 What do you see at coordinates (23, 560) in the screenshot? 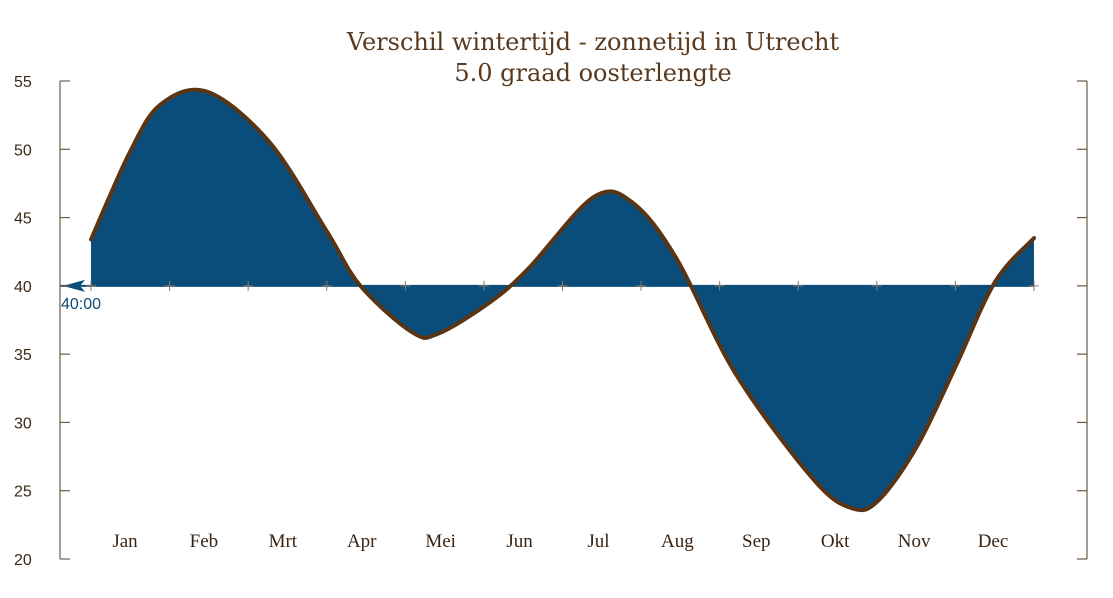
I see `y-tick-label: 20` at bounding box center [23, 560].